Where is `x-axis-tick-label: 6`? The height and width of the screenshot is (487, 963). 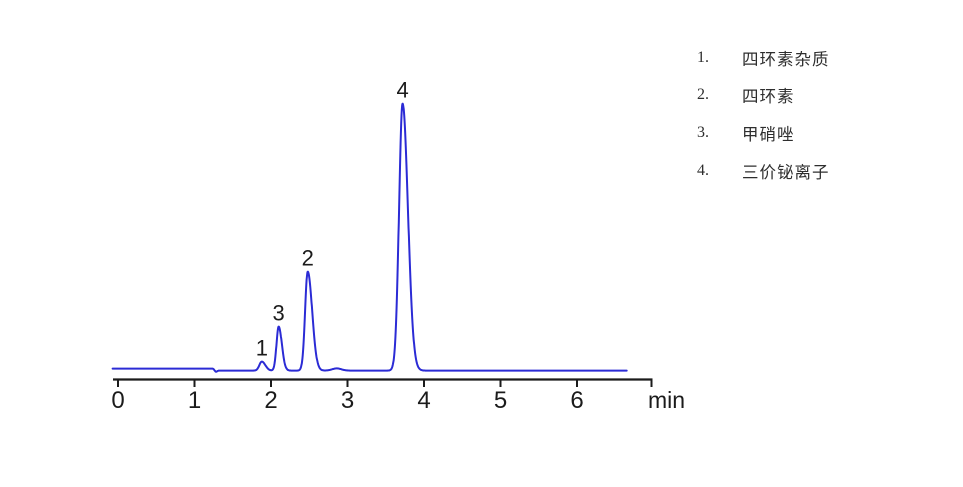 x-axis-tick-label: 6 is located at coordinates (576, 400).